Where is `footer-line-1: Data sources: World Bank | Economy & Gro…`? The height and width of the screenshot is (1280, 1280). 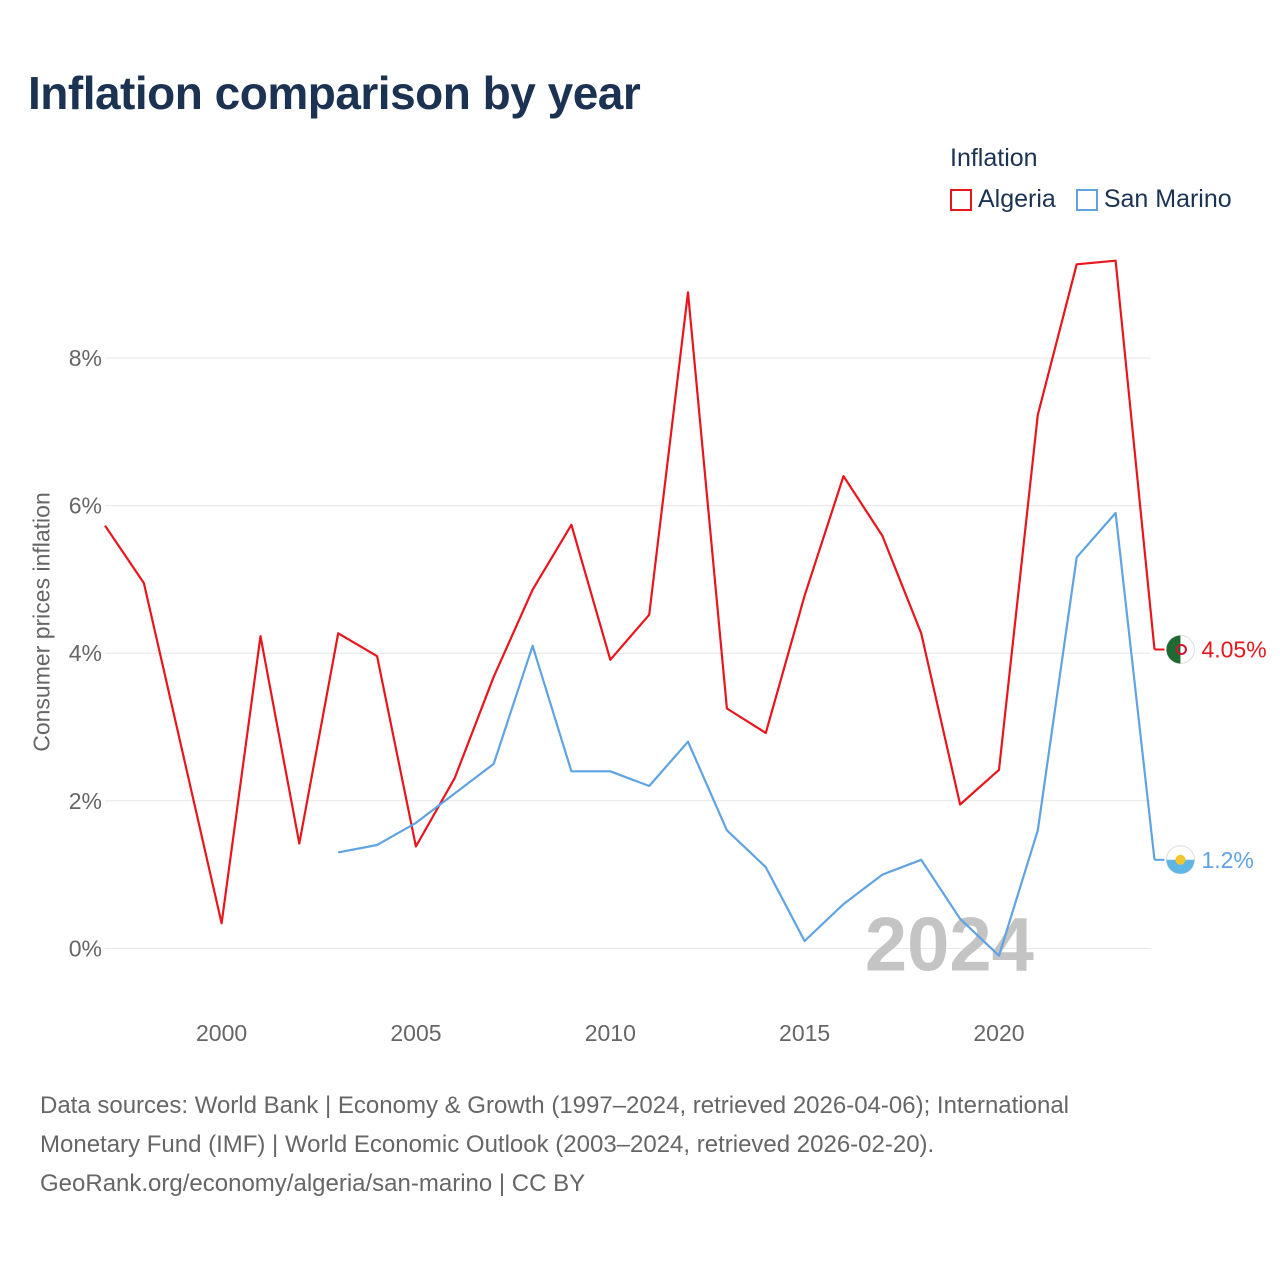 footer-line-1: Data sources: World Bank | Economy & Gro… is located at coordinates (555, 1105).